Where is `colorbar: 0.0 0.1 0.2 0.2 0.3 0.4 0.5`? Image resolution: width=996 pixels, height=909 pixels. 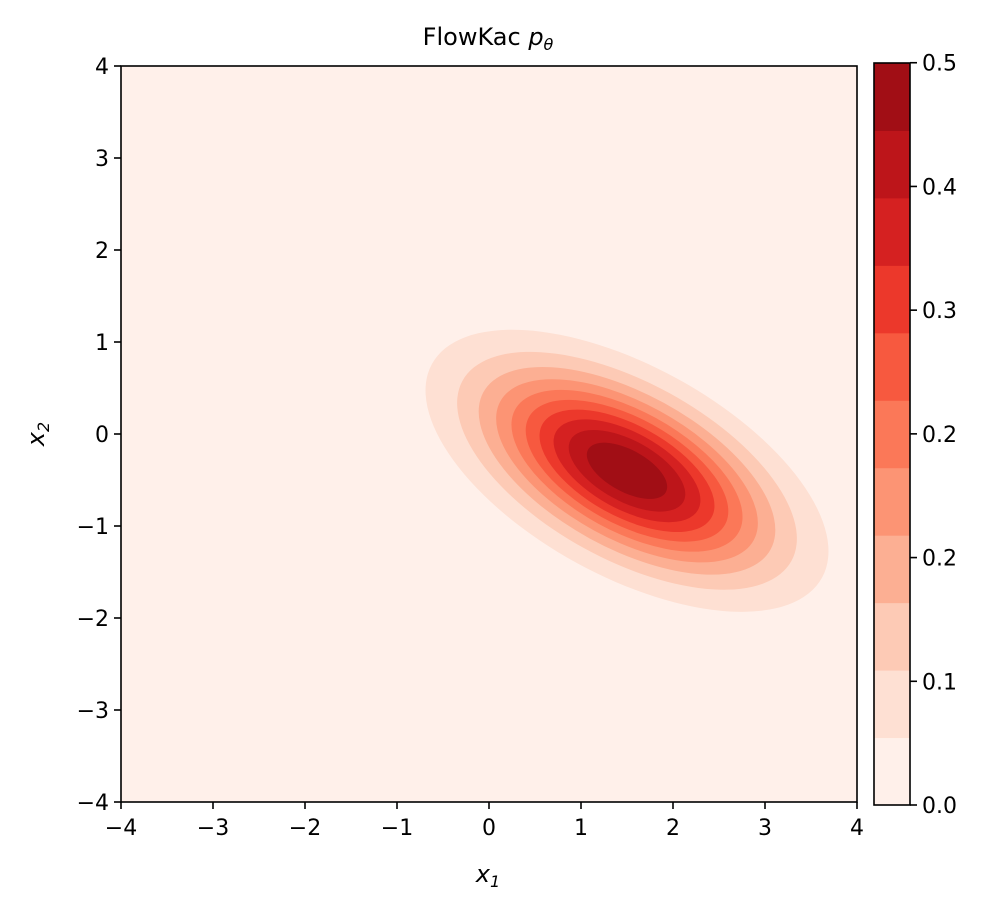 colorbar: 0.0 0.1 0.2 0.2 0.3 0.4 0.5 is located at coordinates (915, 435).